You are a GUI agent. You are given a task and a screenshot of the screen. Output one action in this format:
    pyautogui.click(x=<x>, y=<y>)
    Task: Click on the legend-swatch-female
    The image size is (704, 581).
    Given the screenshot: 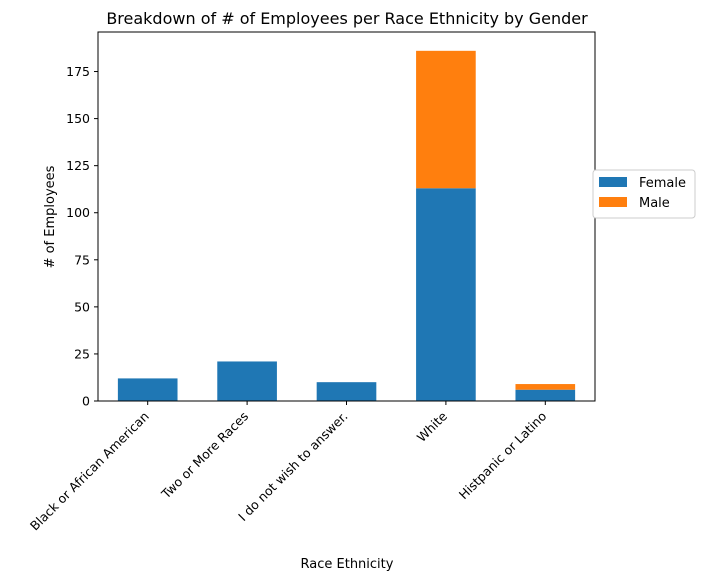 What is the action you would take?
    pyautogui.click(x=613, y=182)
    